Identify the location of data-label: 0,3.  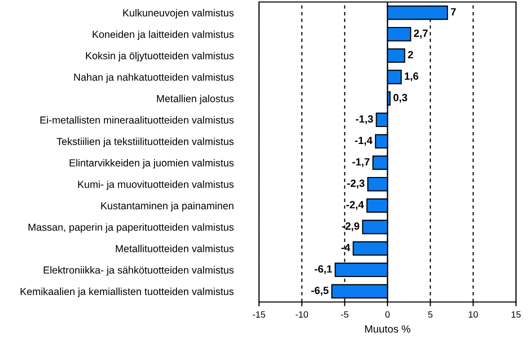
(400, 98).